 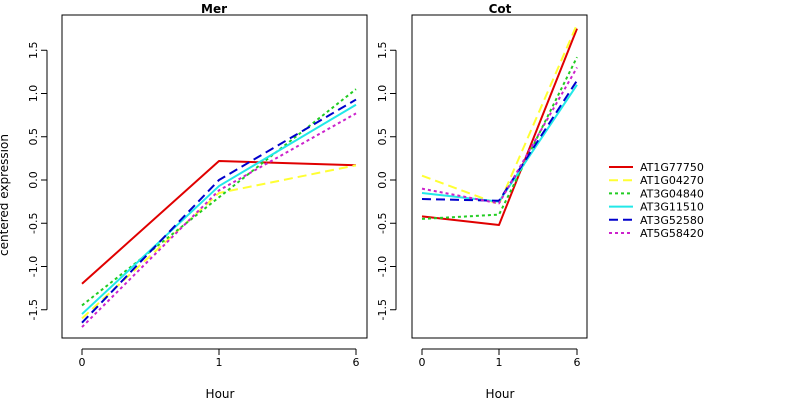 What do you see at coordinates (672, 180) in the screenshot?
I see `legend-label-at1g04270: AT1G04270` at bounding box center [672, 180].